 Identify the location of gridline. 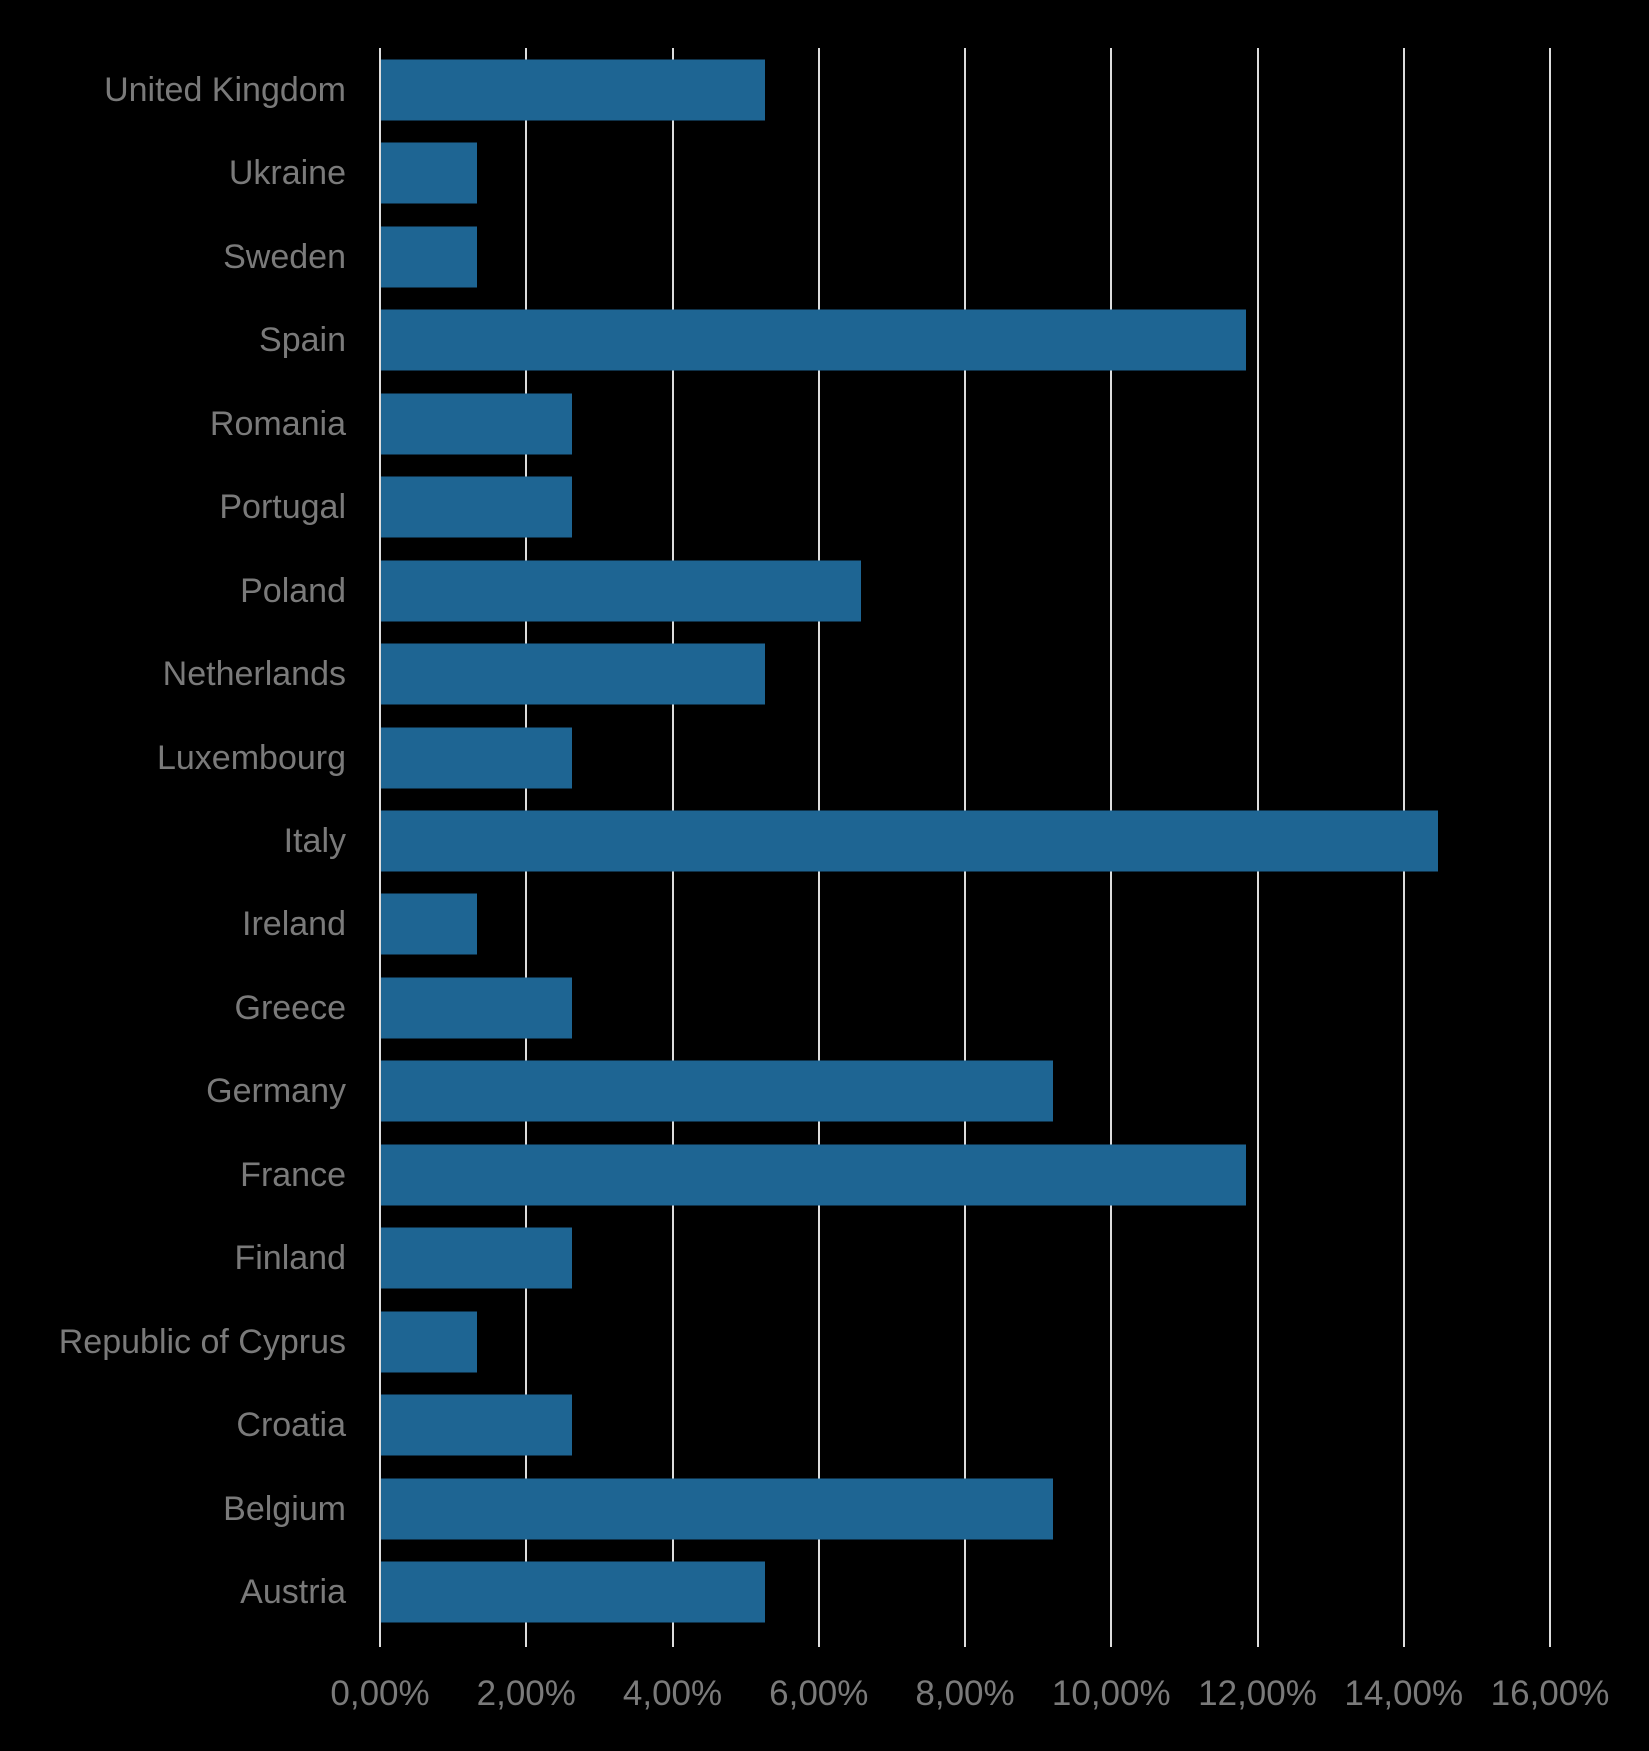
(1550, 841).